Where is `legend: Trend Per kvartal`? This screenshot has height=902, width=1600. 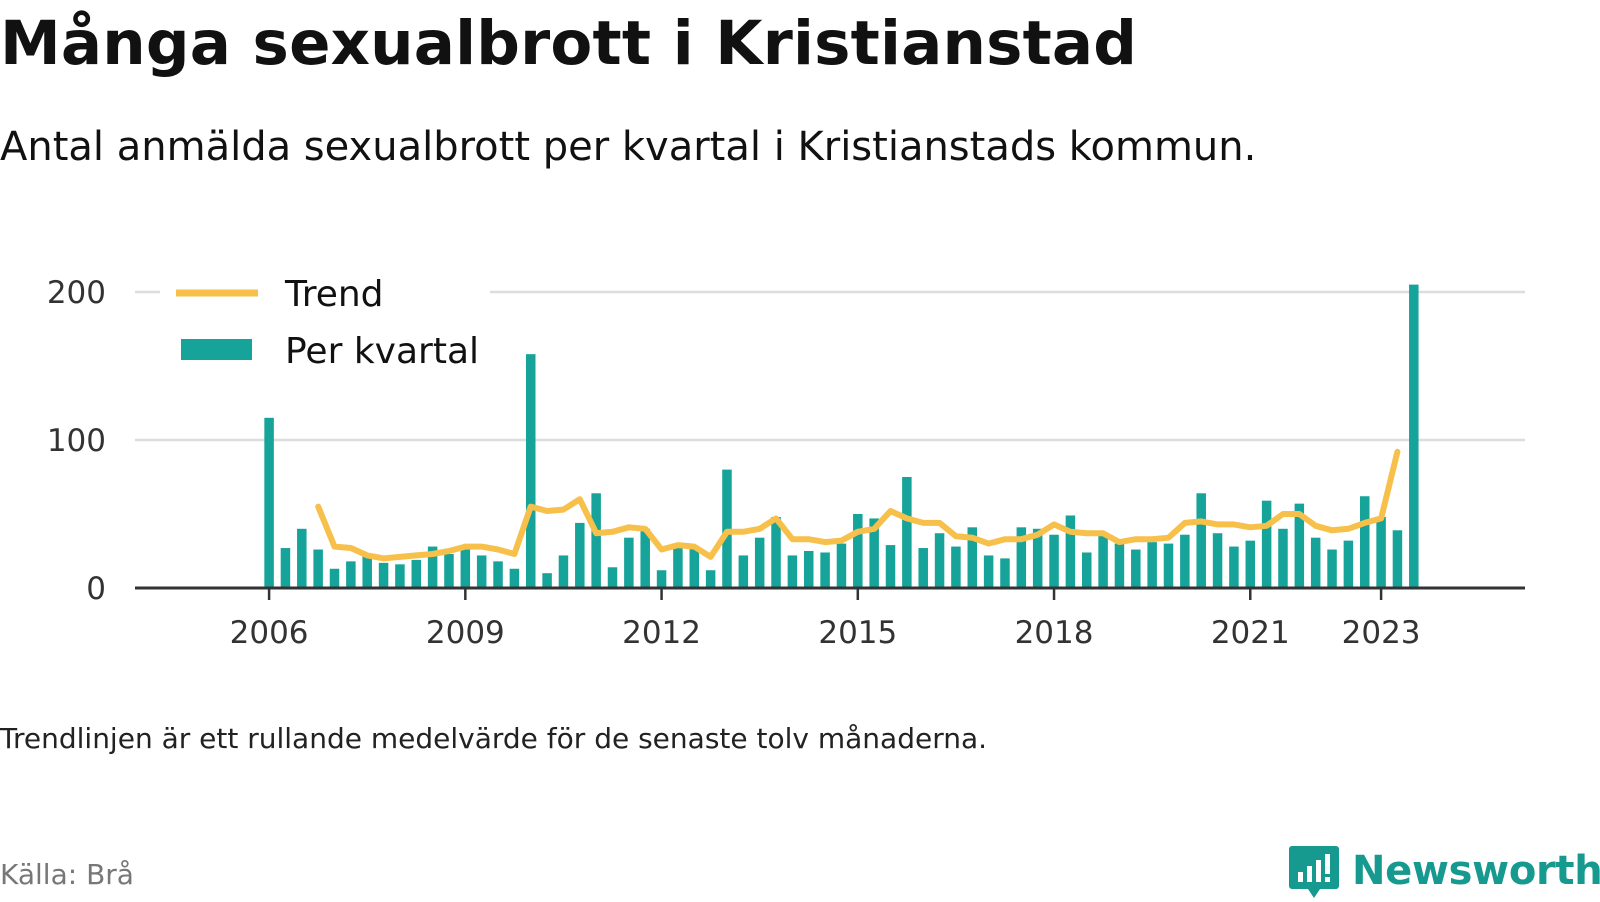
legend: Trend Per kvartal is located at coordinates (325, 324).